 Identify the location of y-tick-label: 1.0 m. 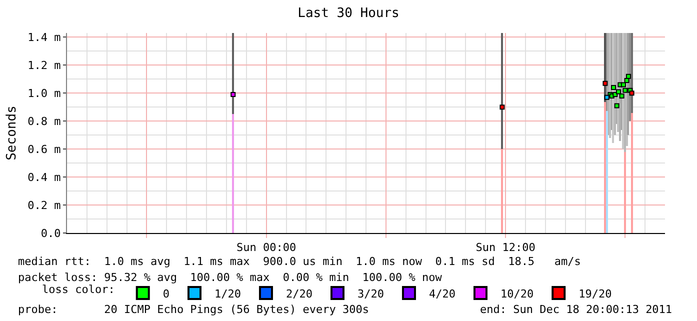
(45, 93).